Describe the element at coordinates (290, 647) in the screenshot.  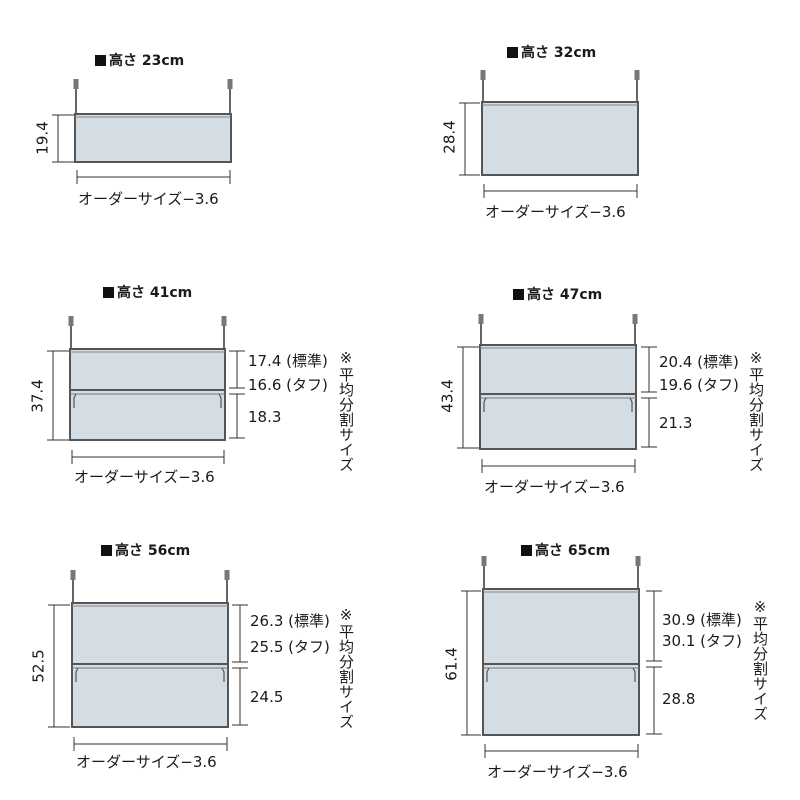
I see `upper-tough-label: 25.5 (タフ)` at that location.